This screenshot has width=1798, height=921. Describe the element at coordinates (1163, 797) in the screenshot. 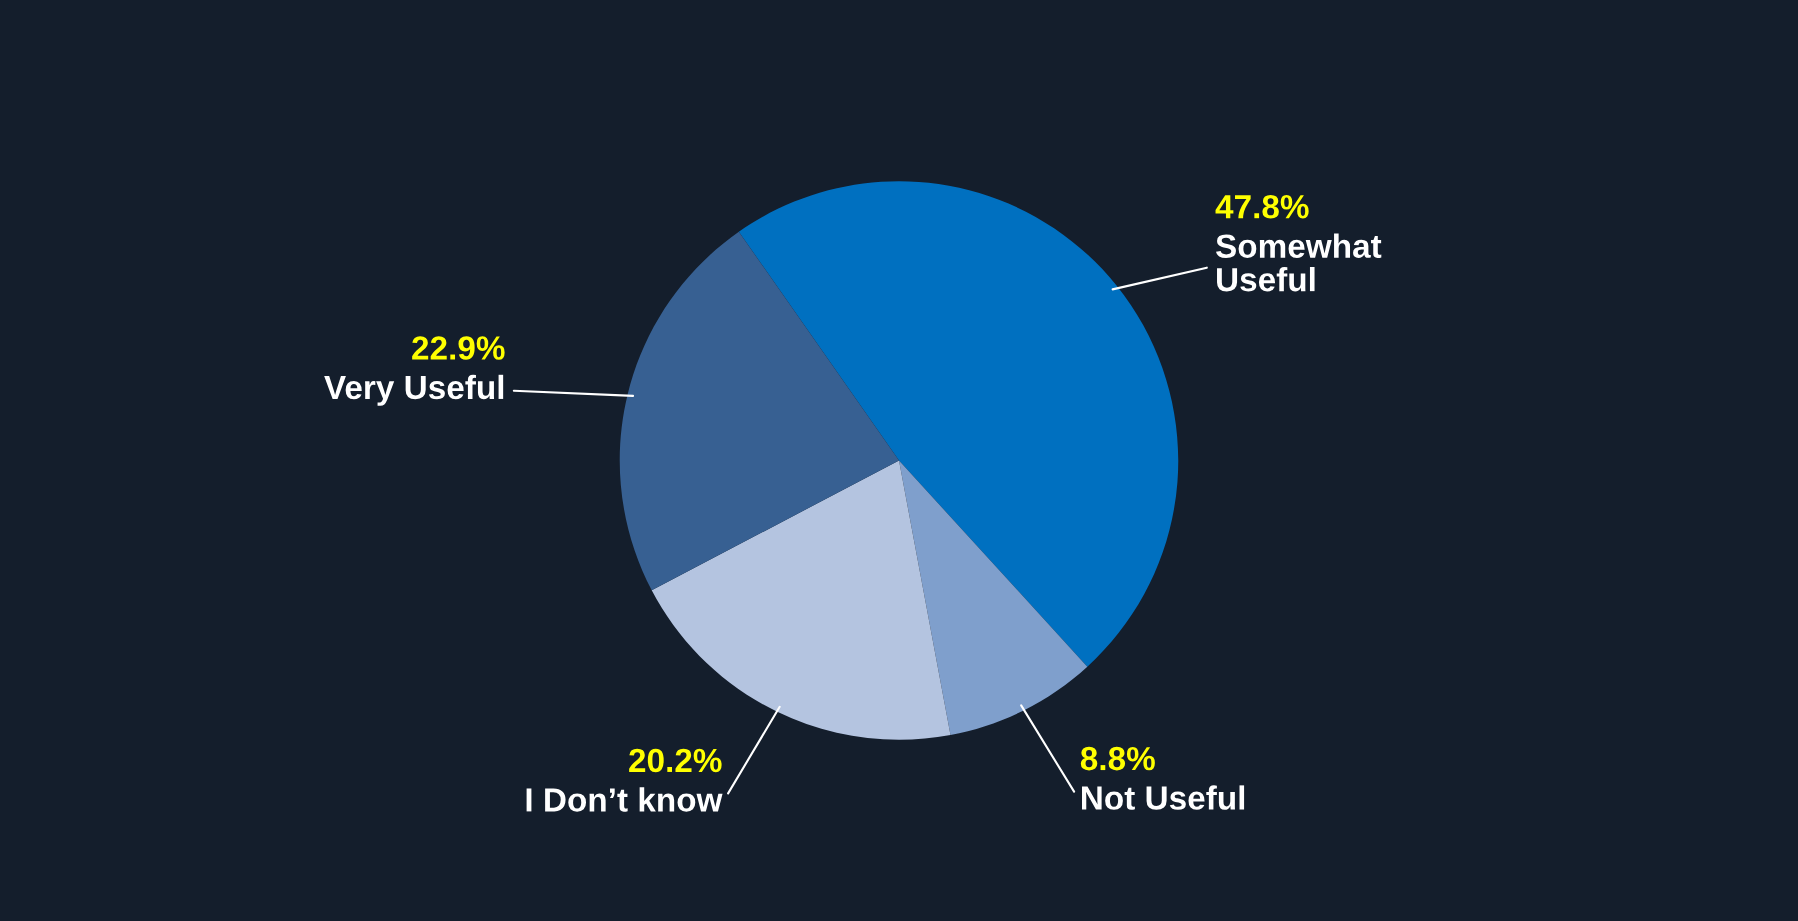

I see `slice-label: Not Useful` at that location.